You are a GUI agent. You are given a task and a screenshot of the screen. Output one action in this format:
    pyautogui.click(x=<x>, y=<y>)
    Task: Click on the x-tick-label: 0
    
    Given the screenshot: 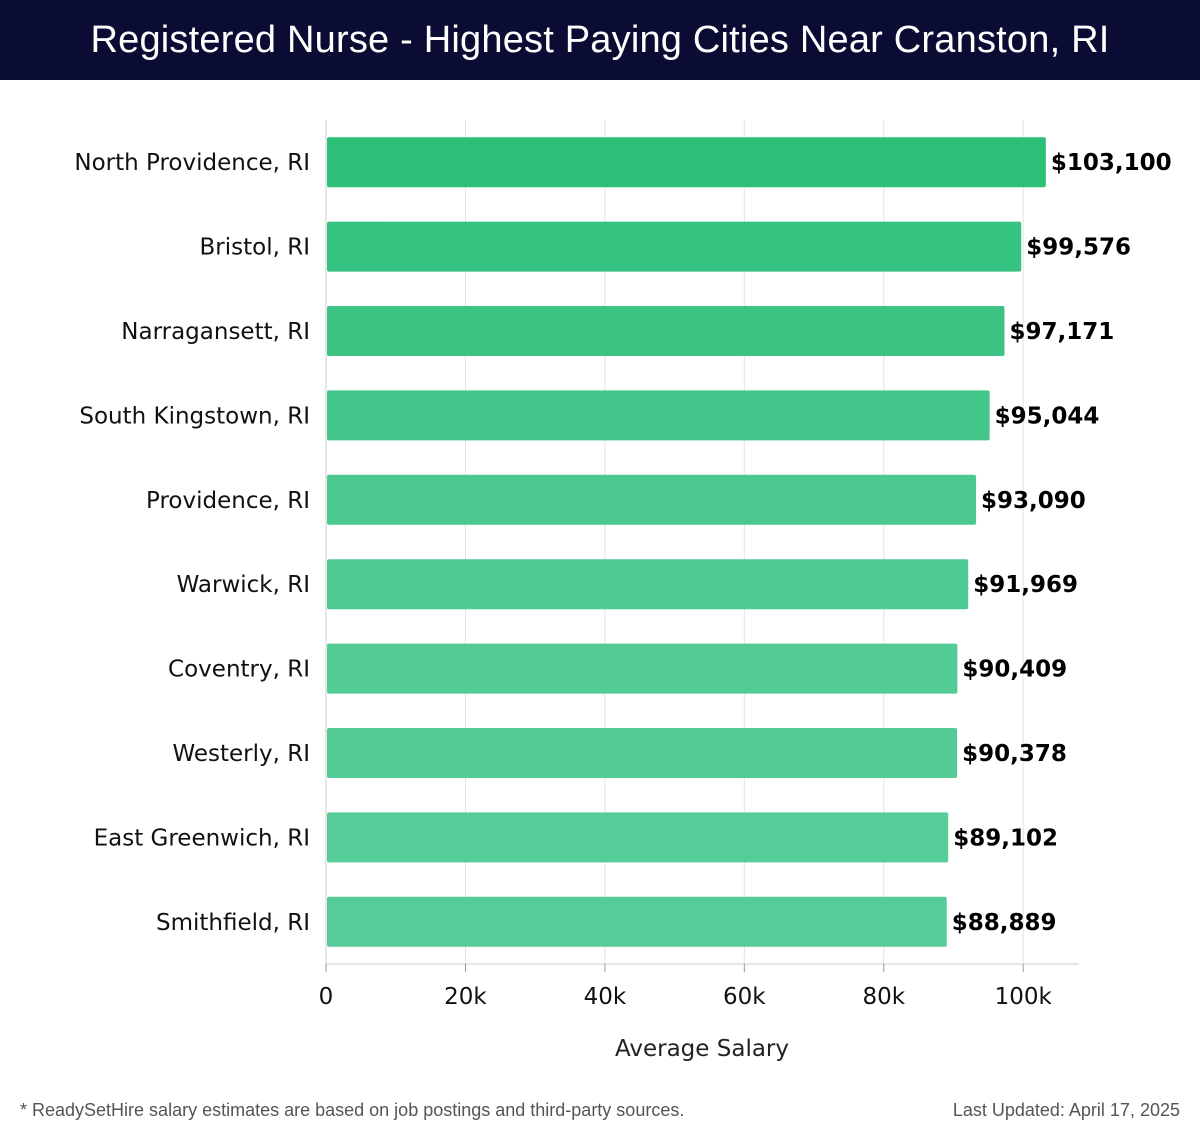 What is the action you would take?
    pyautogui.click(x=326, y=997)
    